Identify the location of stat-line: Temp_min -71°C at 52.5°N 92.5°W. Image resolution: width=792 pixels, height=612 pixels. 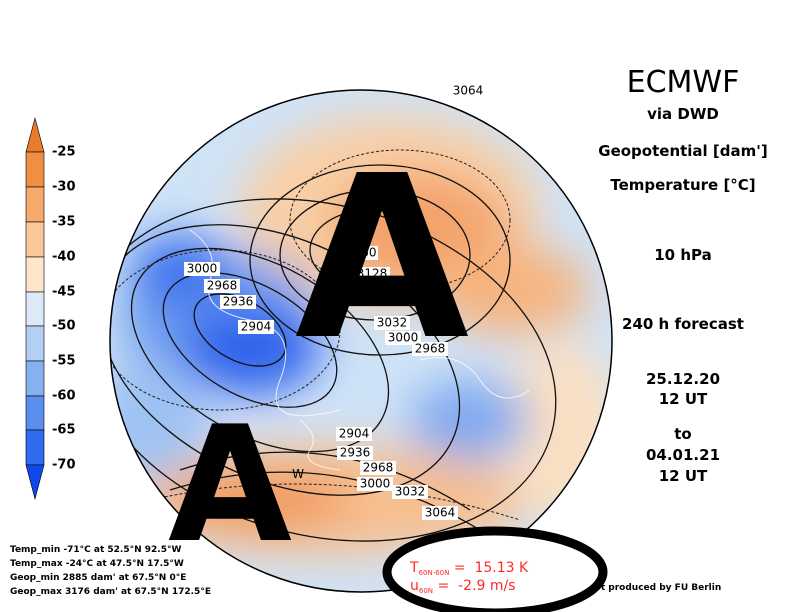
(95, 550).